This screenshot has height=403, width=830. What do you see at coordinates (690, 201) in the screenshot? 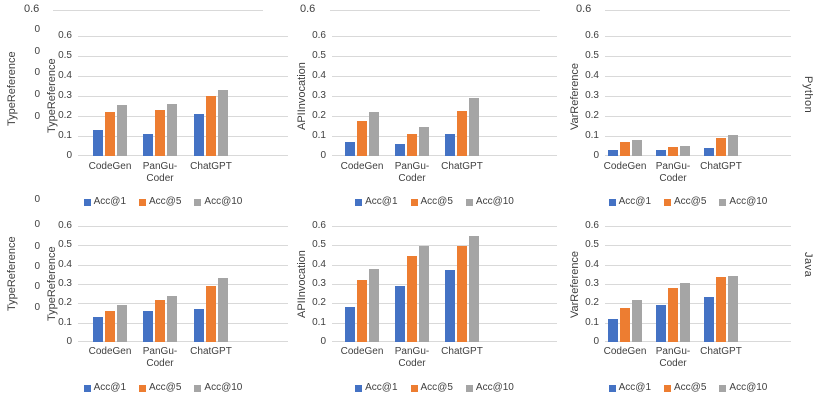
I see `legend-label: Acc@5` at bounding box center [690, 201].